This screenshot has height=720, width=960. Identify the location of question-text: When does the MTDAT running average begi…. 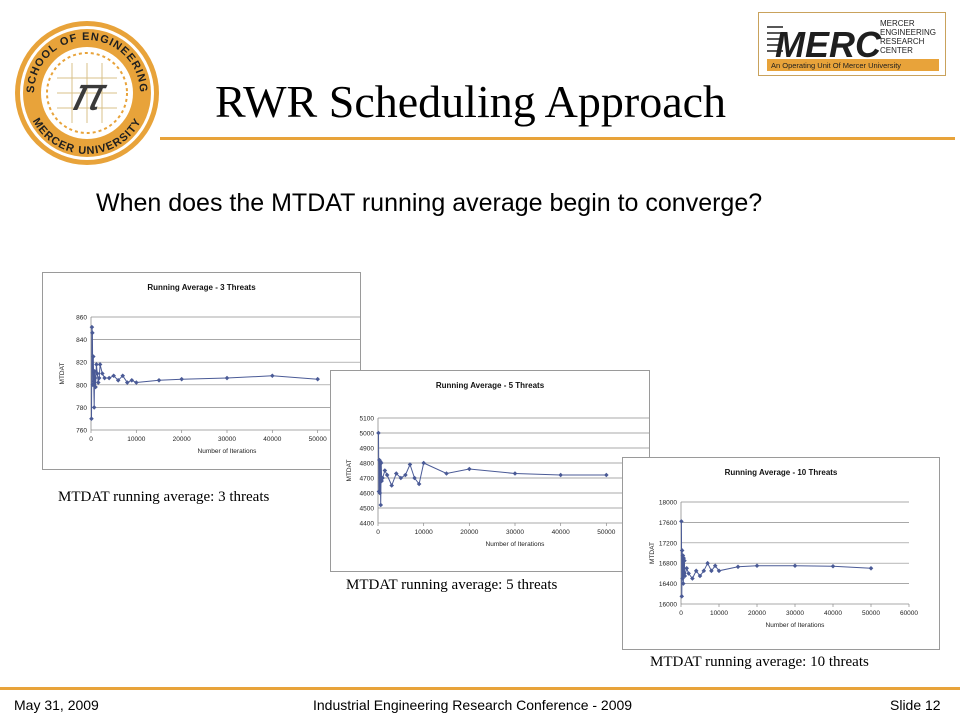
(429, 203).